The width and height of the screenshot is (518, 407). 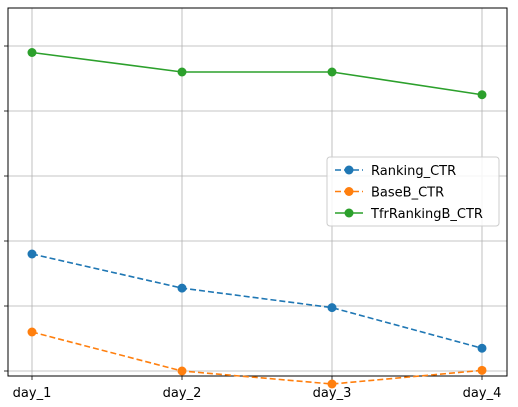 I want to click on series-line-TfrRankingB_CTR, so click(x=257, y=73).